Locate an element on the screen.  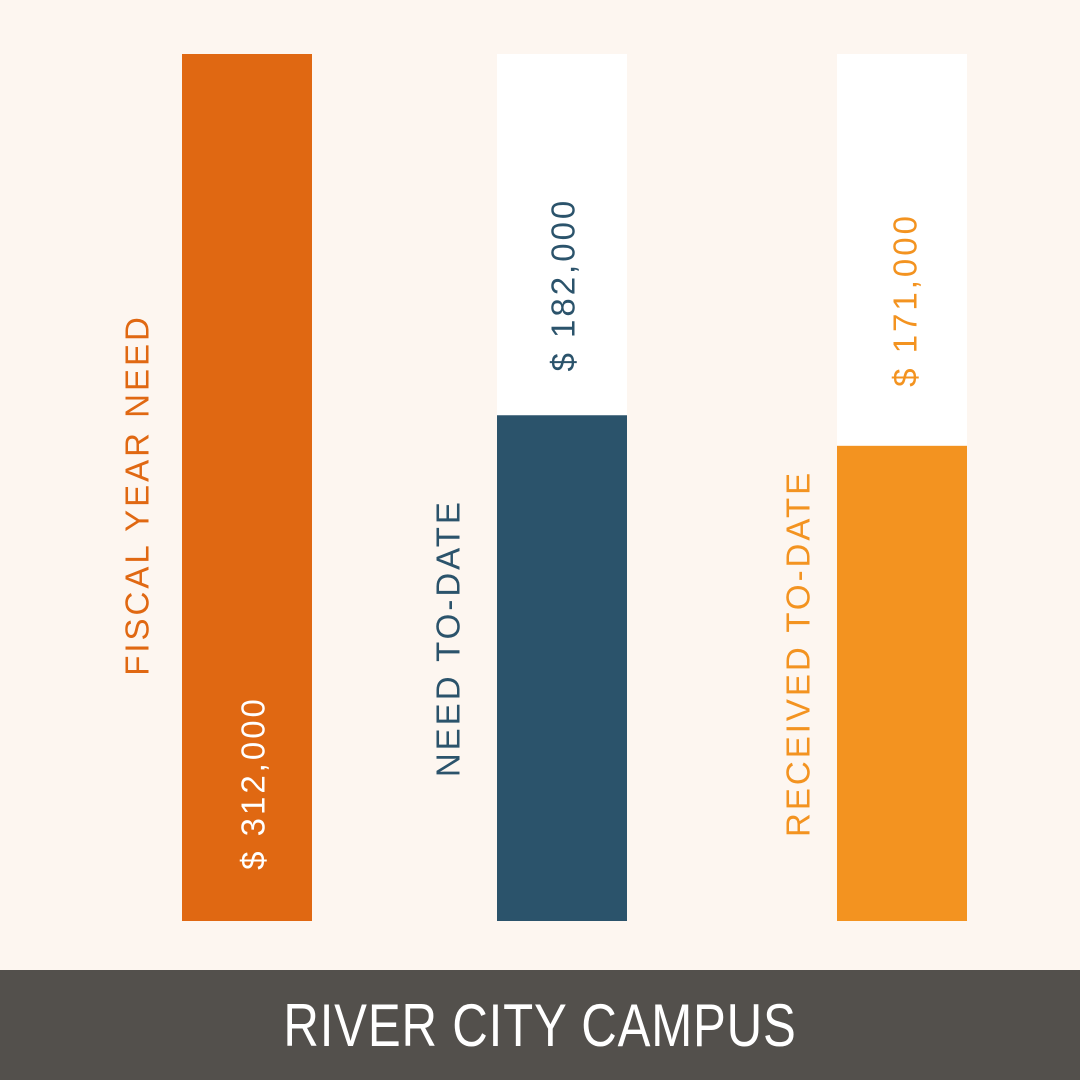
category-label: RECEIVED TO-DATE is located at coordinates (798, 653).